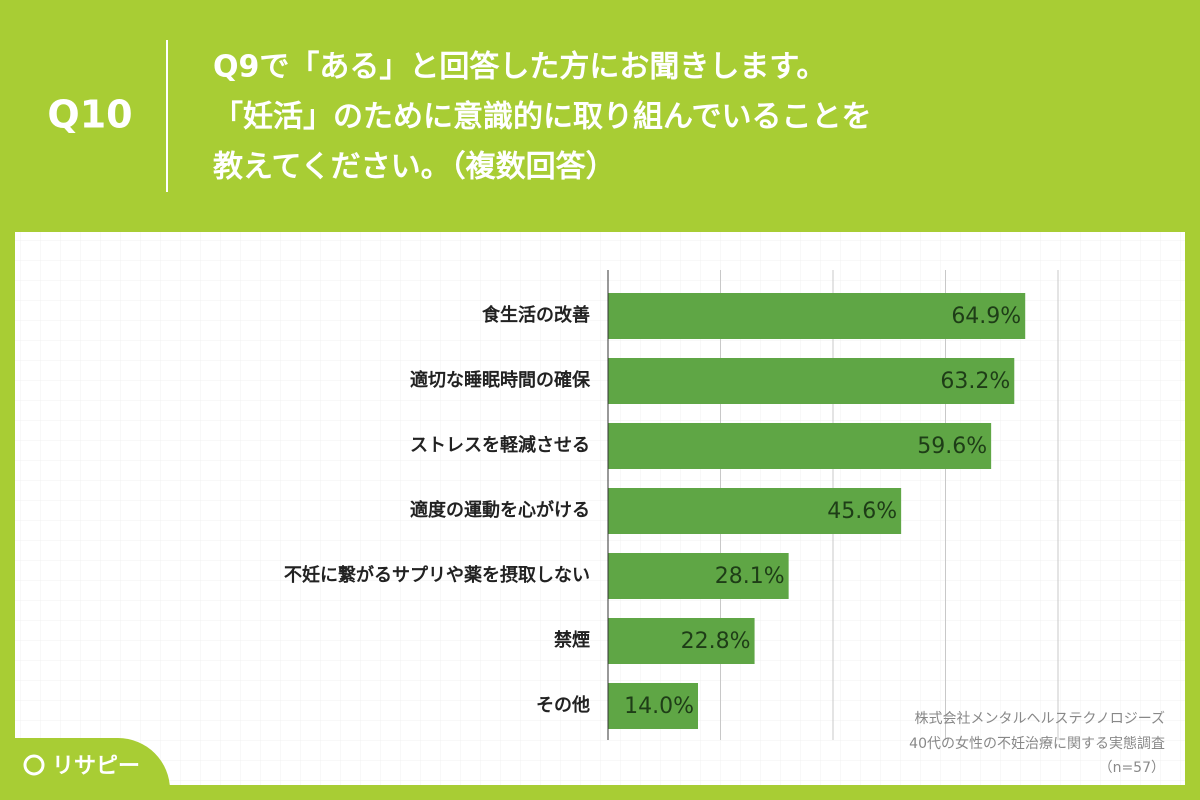  What do you see at coordinates (659, 706) in the screenshot?
I see `value-label: 14.0%` at bounding box center [659, 706].